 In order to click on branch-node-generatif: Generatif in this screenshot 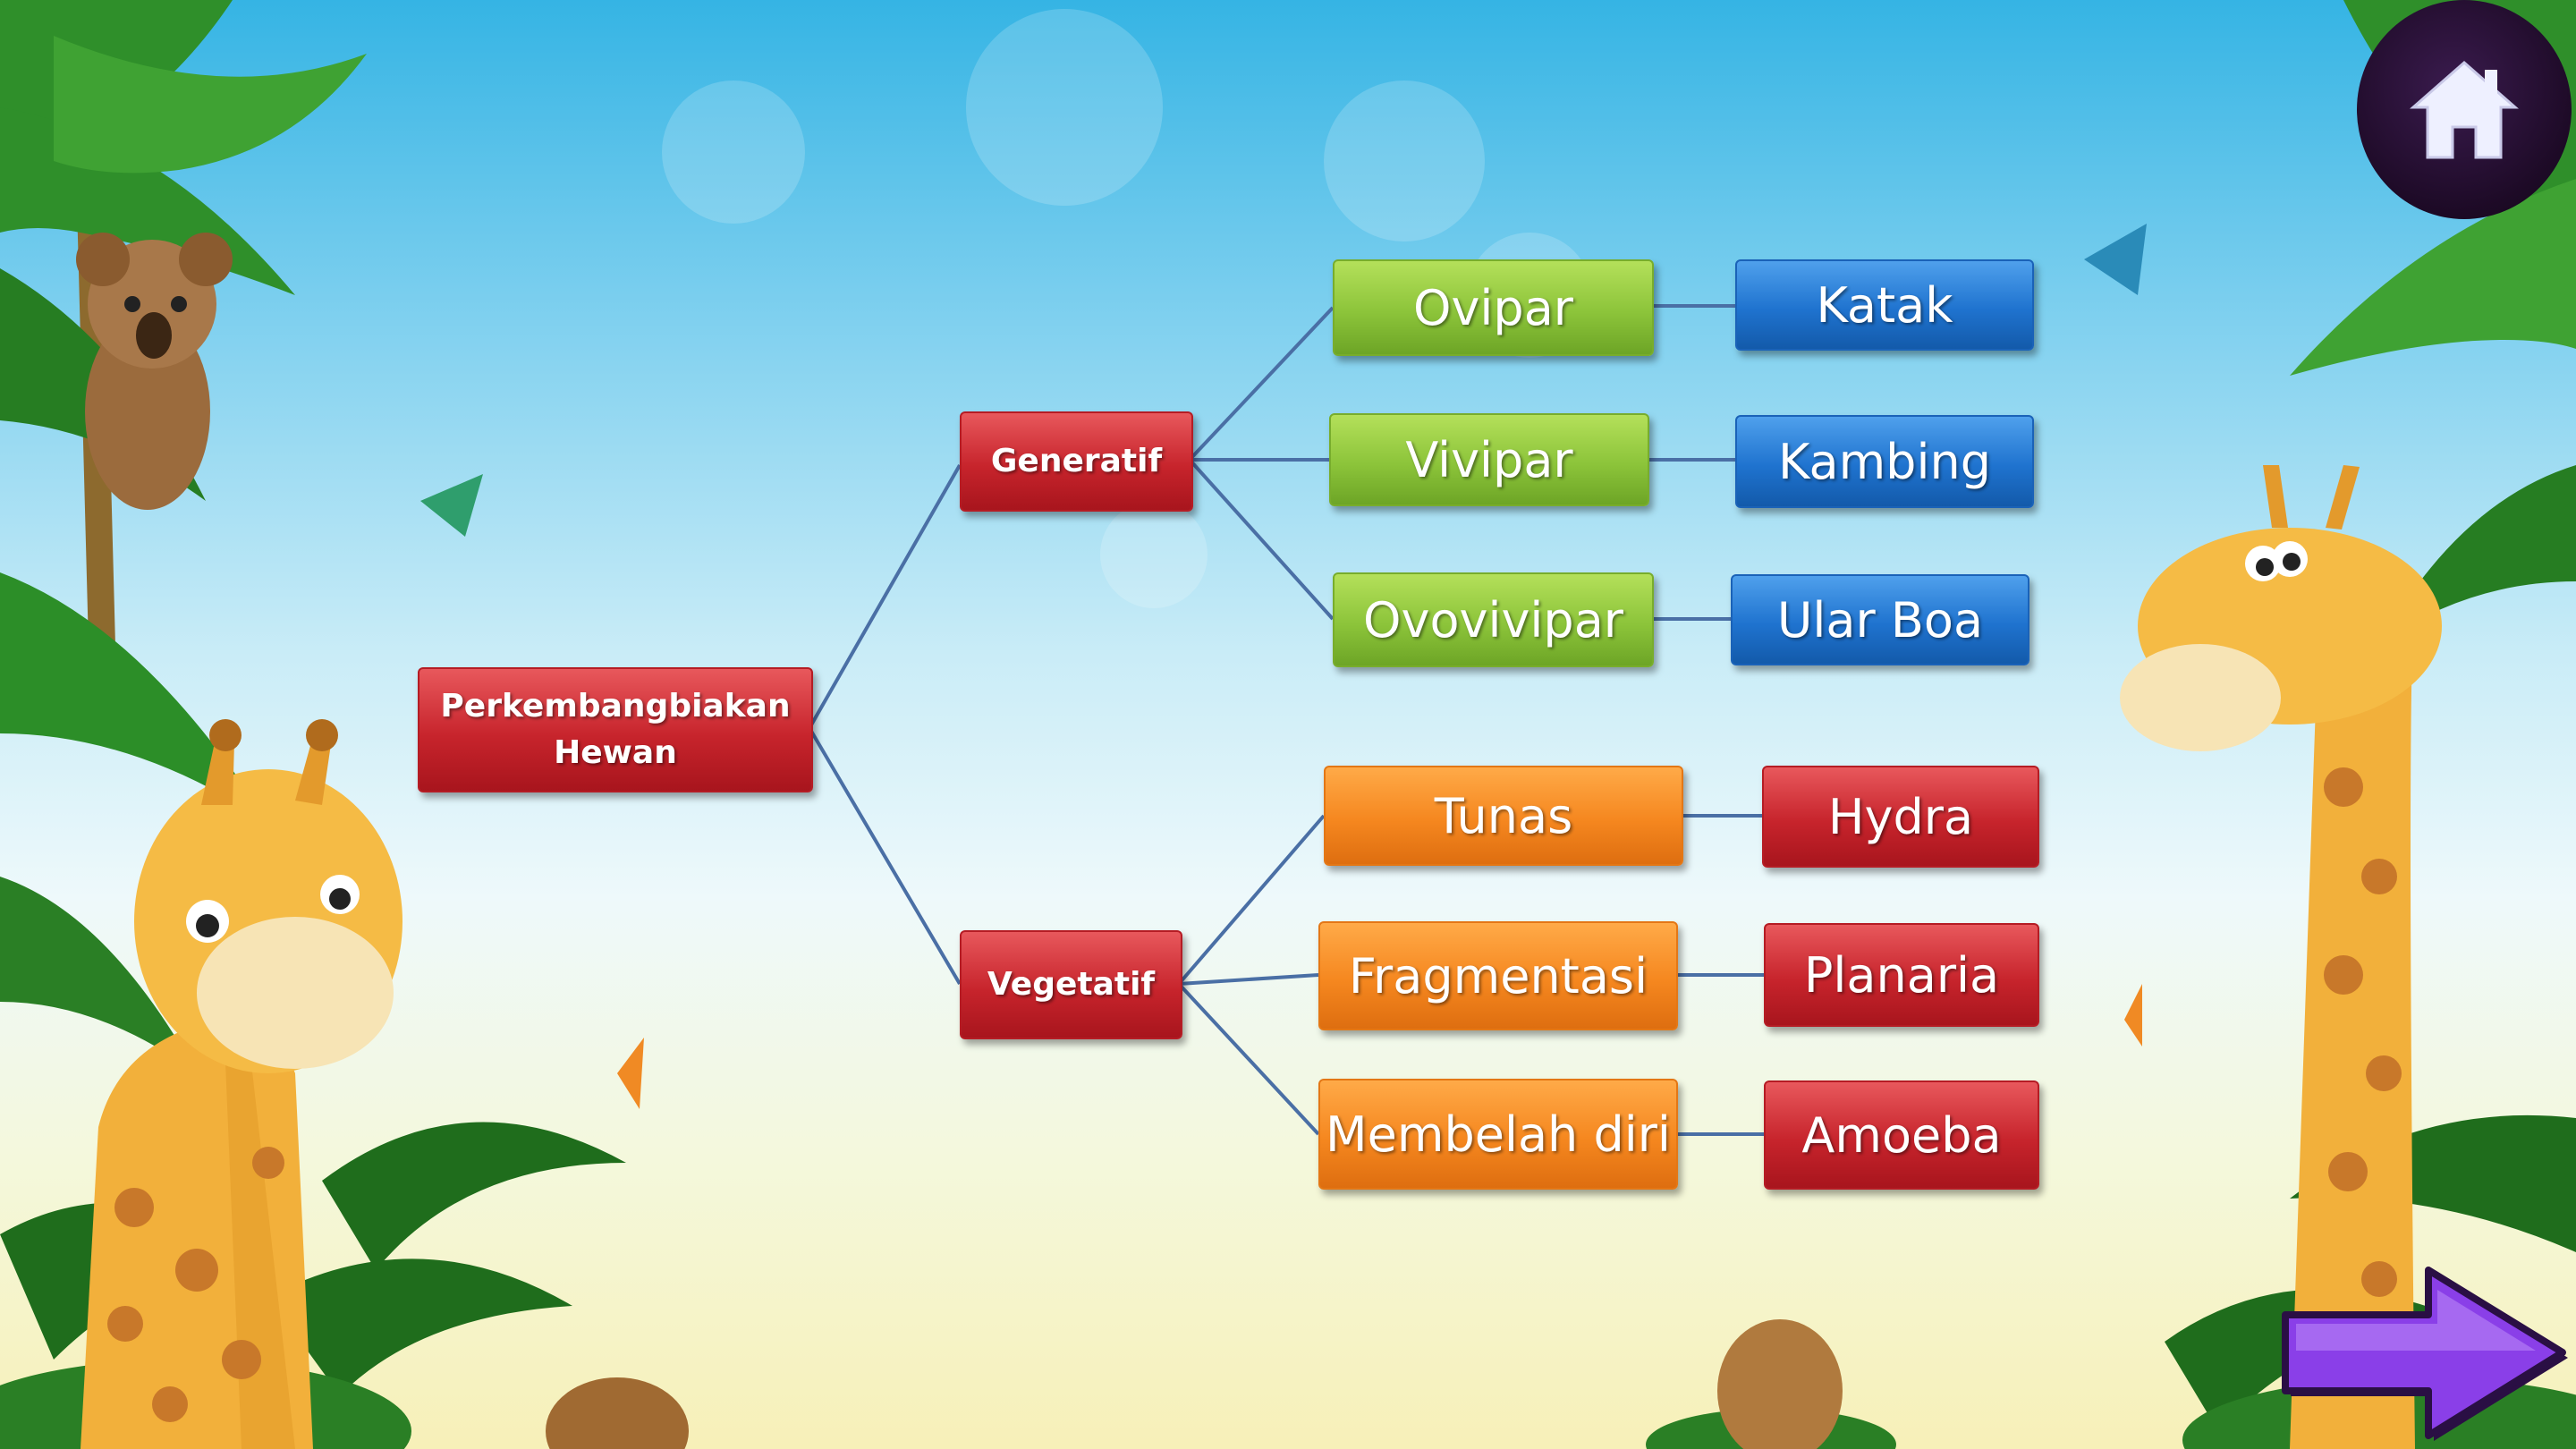, I will do `click(1076, 461)`.